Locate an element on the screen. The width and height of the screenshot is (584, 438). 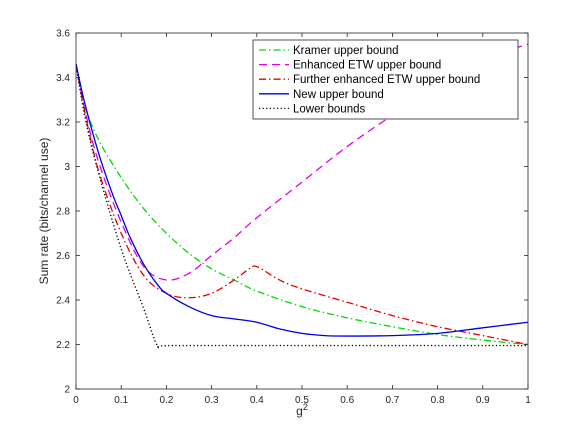
x-tick-label: 0.8 is located at coordinates (438, 400).